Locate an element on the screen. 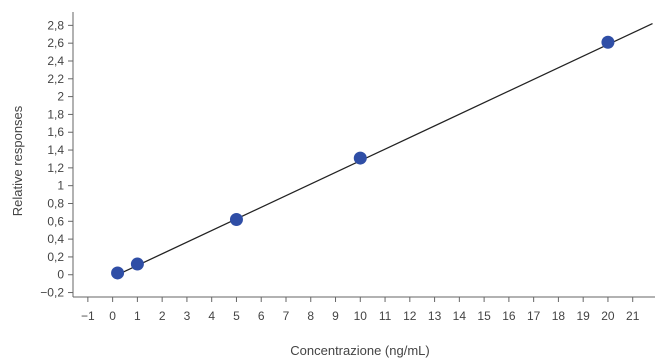 The image size is (662, 360). x-tick-label: 1 is located at coordinates (137, 316).